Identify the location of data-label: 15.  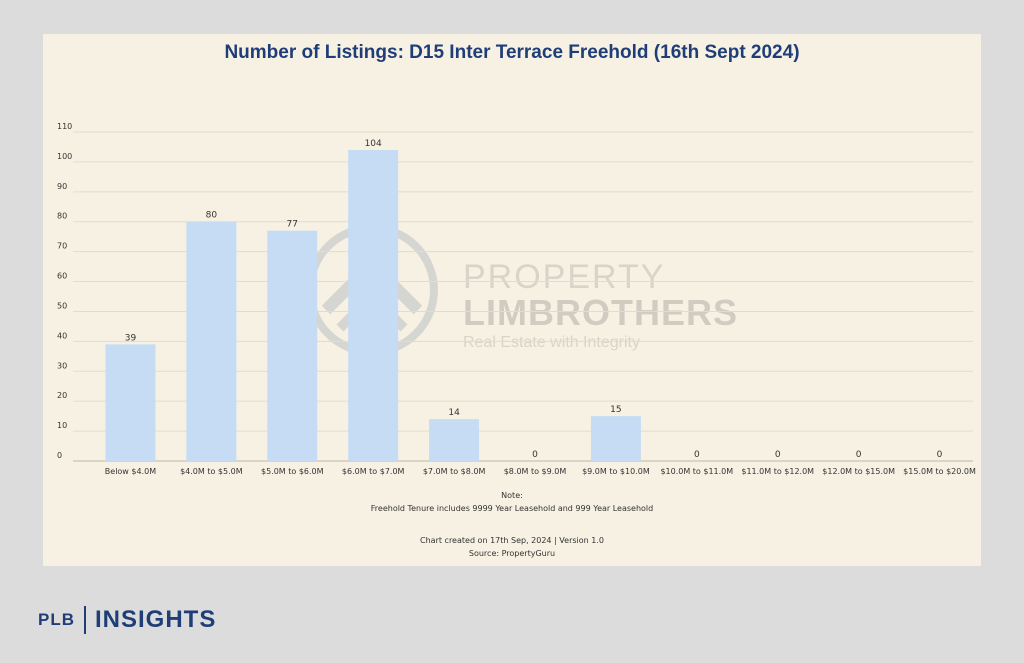
(615, 410).